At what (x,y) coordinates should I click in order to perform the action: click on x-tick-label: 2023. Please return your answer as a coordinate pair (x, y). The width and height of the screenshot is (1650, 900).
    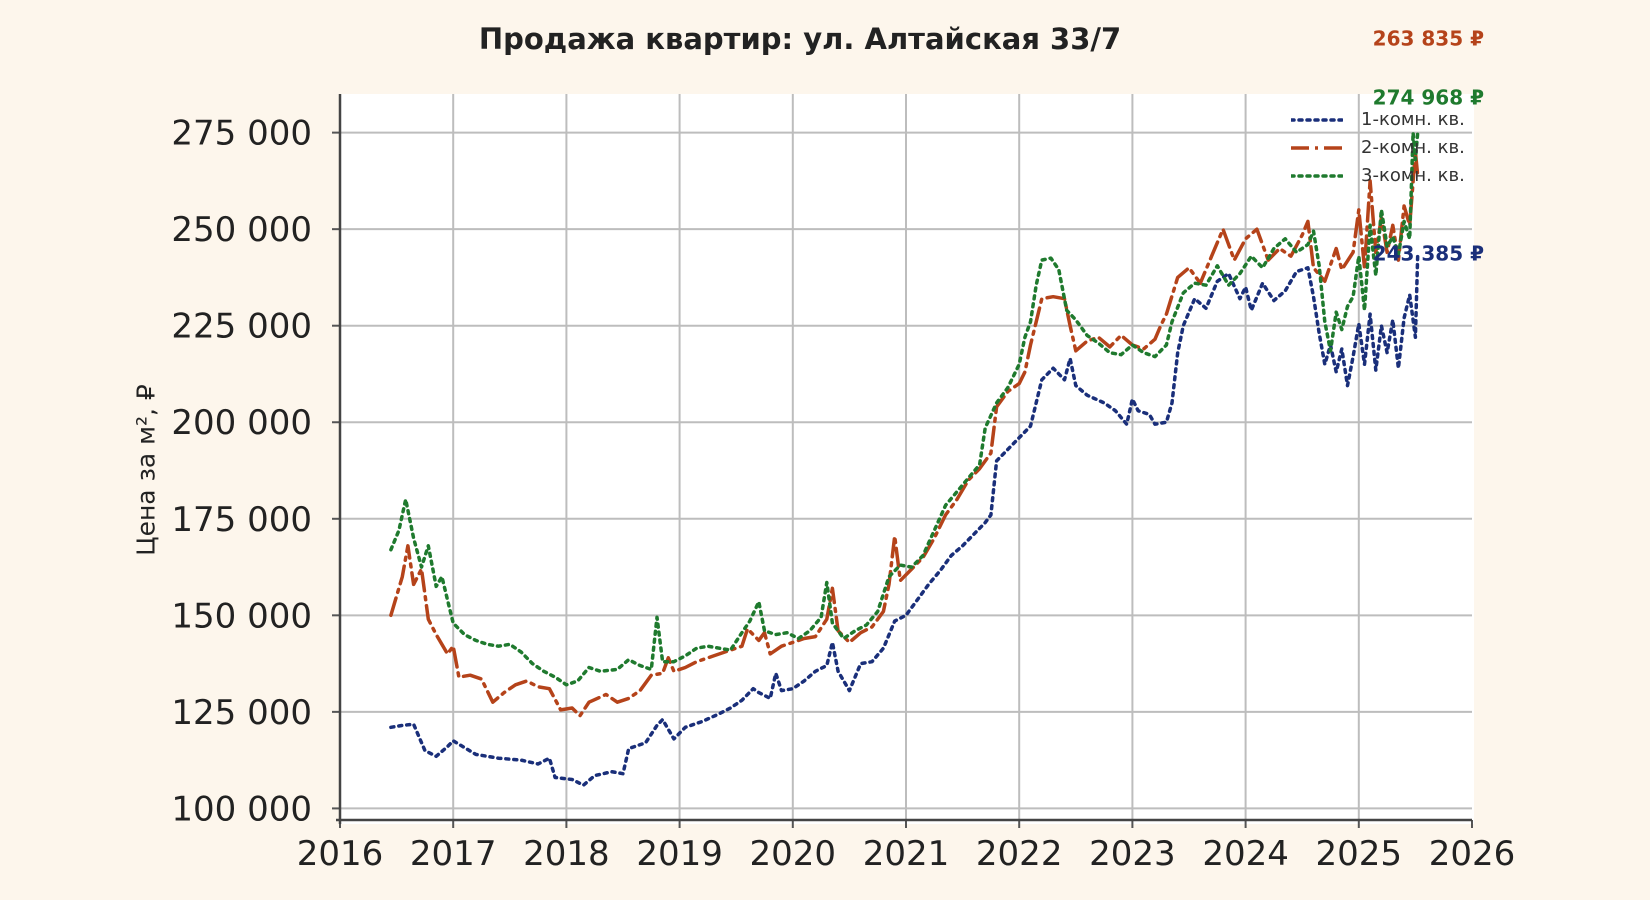
    Looking at the image, I should click on (1132, 854).